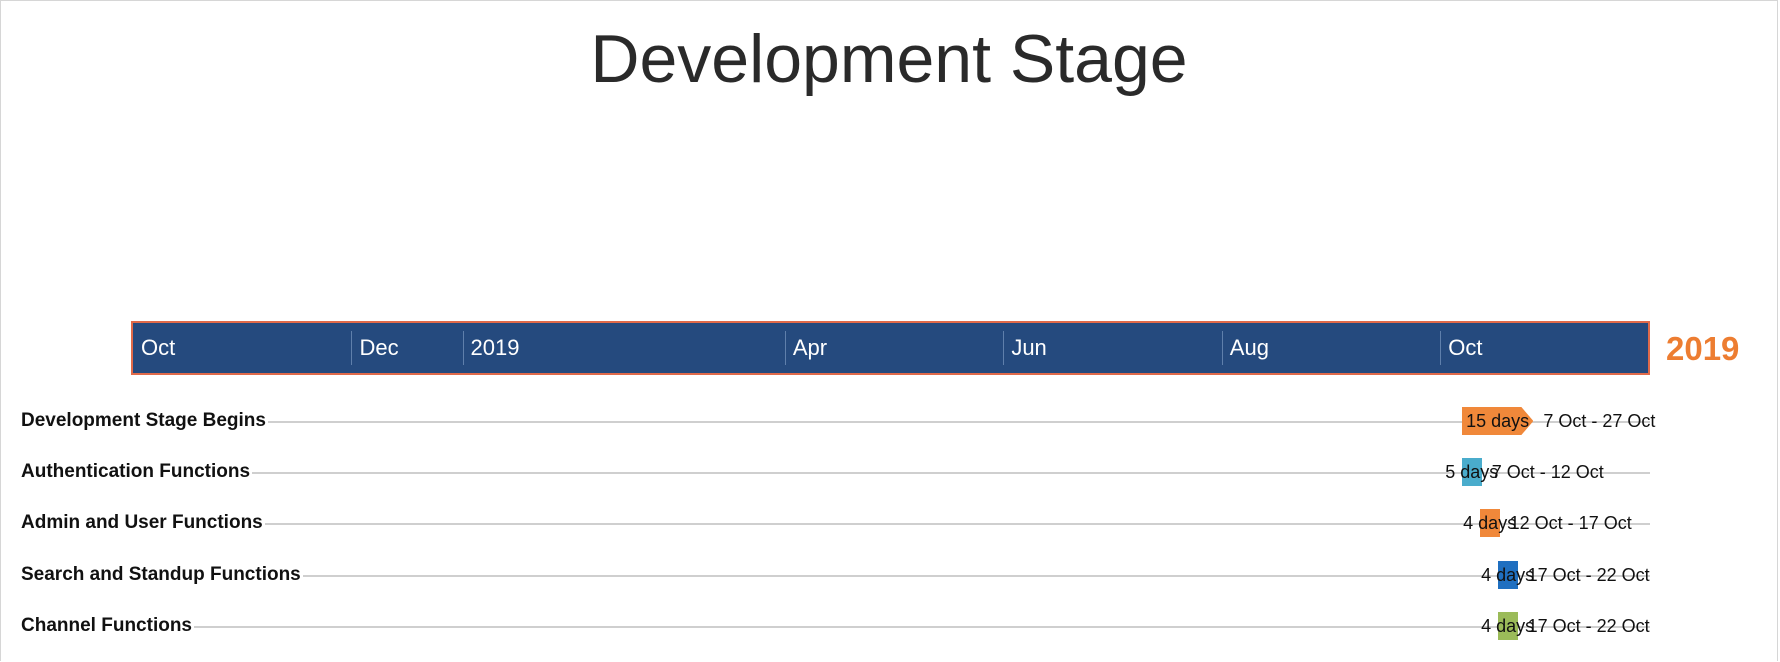 The height and width of the screenshot is (662, 1780). I want to click on tick-label: Aug, so click(1249, 347).